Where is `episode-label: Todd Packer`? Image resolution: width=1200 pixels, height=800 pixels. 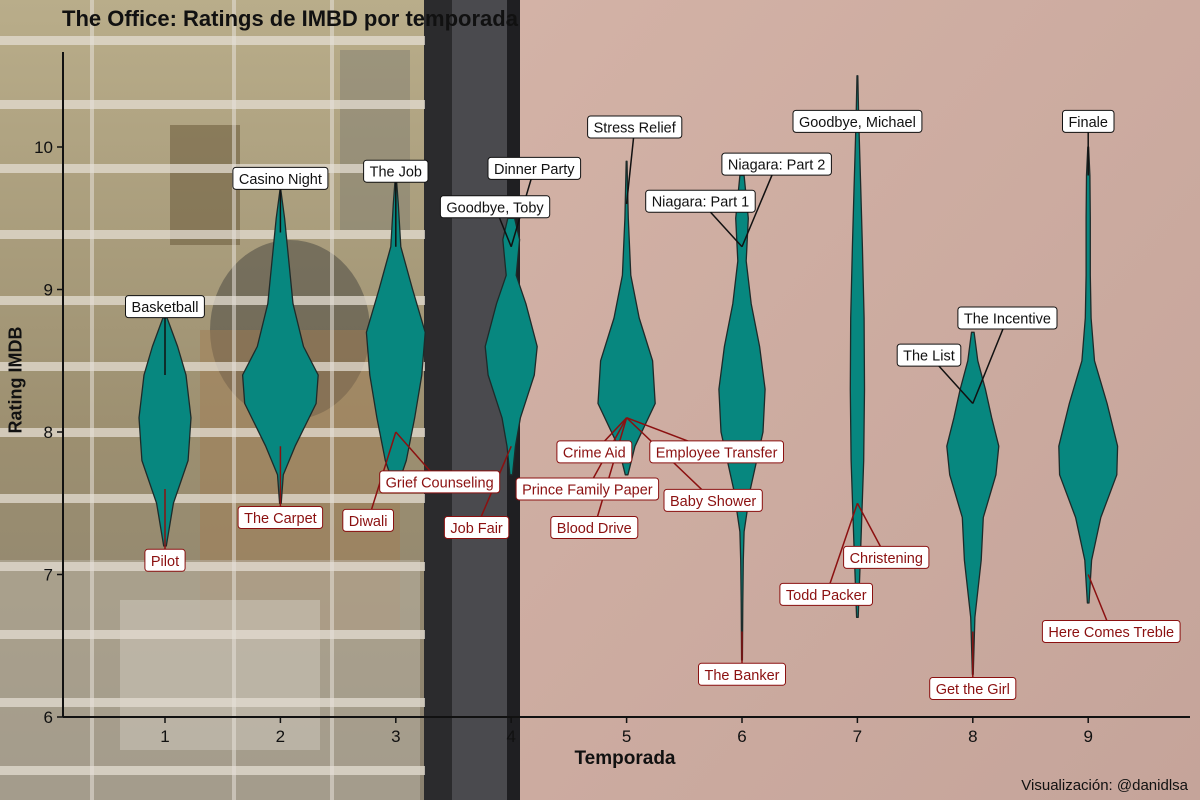 episode-label: Todd Packer is located at coordinates (826, 594).